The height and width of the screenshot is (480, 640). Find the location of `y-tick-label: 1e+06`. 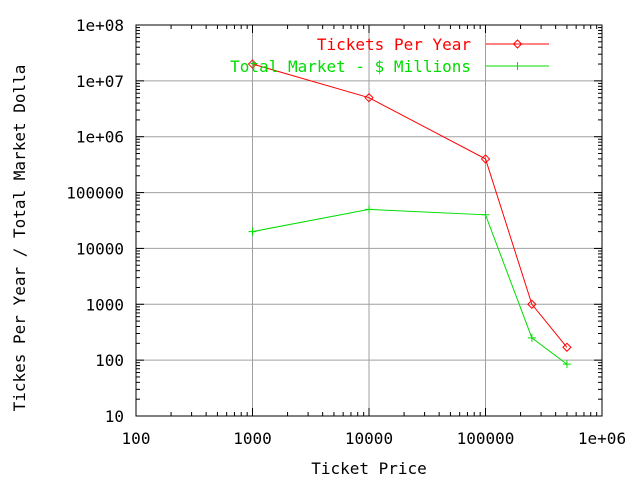

y-tick-label: 1e+06 is located at coordinates (100, 137).